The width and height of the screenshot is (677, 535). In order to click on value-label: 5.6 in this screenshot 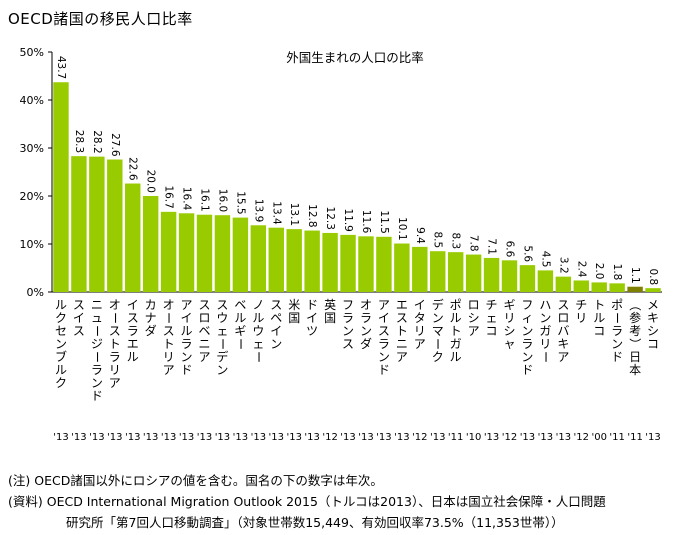, I will do `click(527, 253)`.